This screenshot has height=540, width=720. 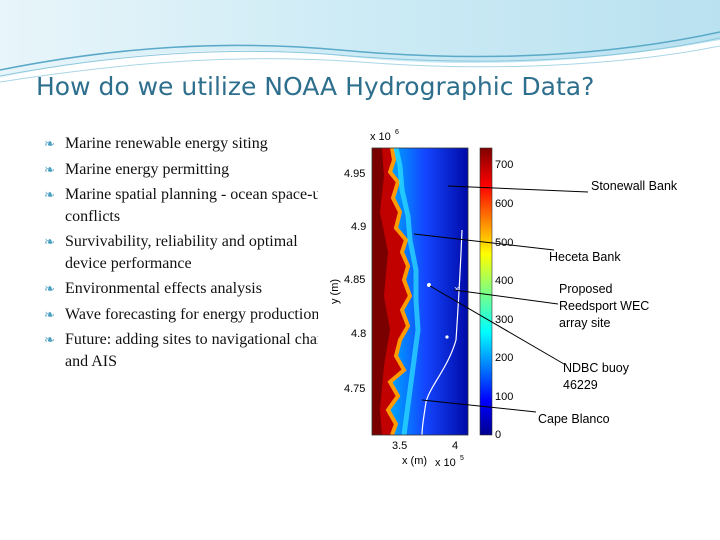 I want to click on colorbar, so click(x=486, y=291).